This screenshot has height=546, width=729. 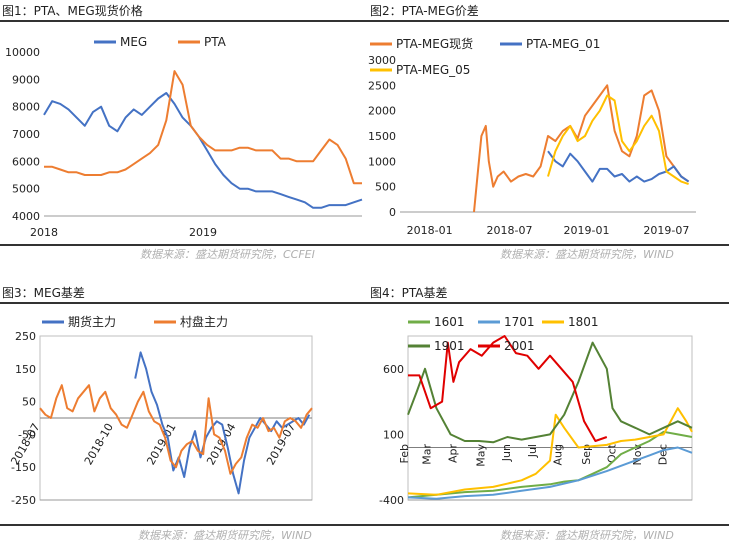 What do you see at coordinates (519, 322) in the screenshot?
I see `legend-label: 1701` at bounding box center [519, 322].